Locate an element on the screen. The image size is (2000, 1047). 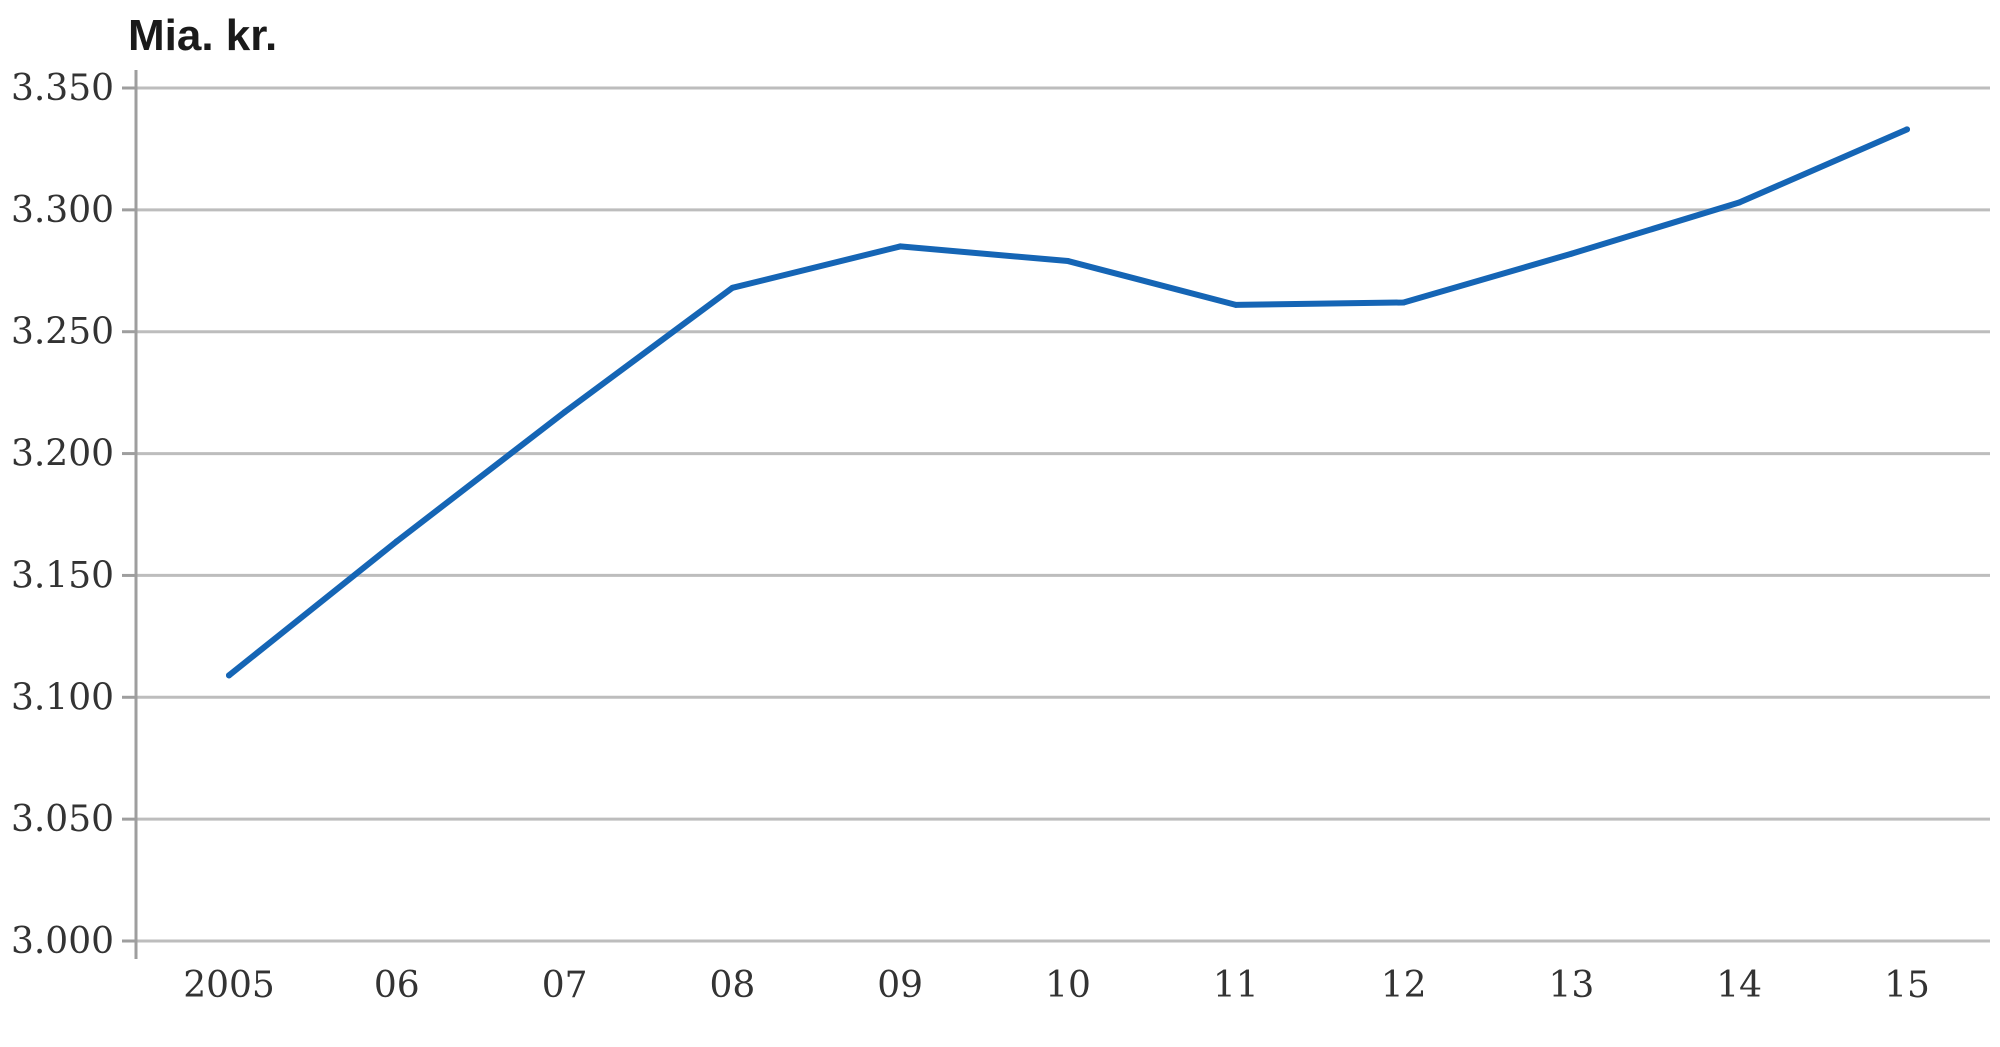
x-tick-label: 15 is located at coordinates (1907, 985).